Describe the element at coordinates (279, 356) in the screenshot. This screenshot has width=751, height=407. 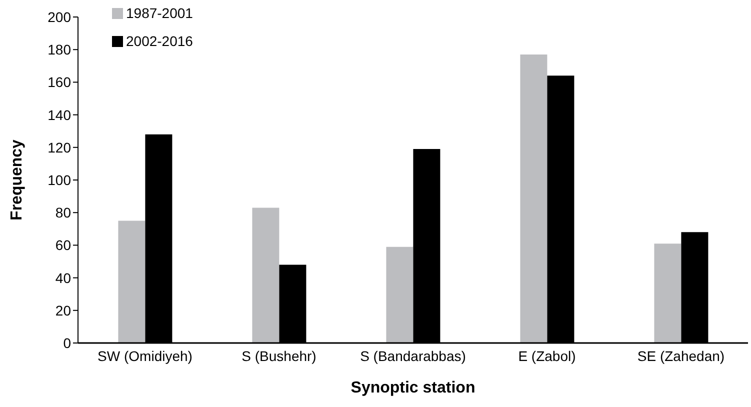
I see `x-tick-label: S (Bushehr)` at that location.